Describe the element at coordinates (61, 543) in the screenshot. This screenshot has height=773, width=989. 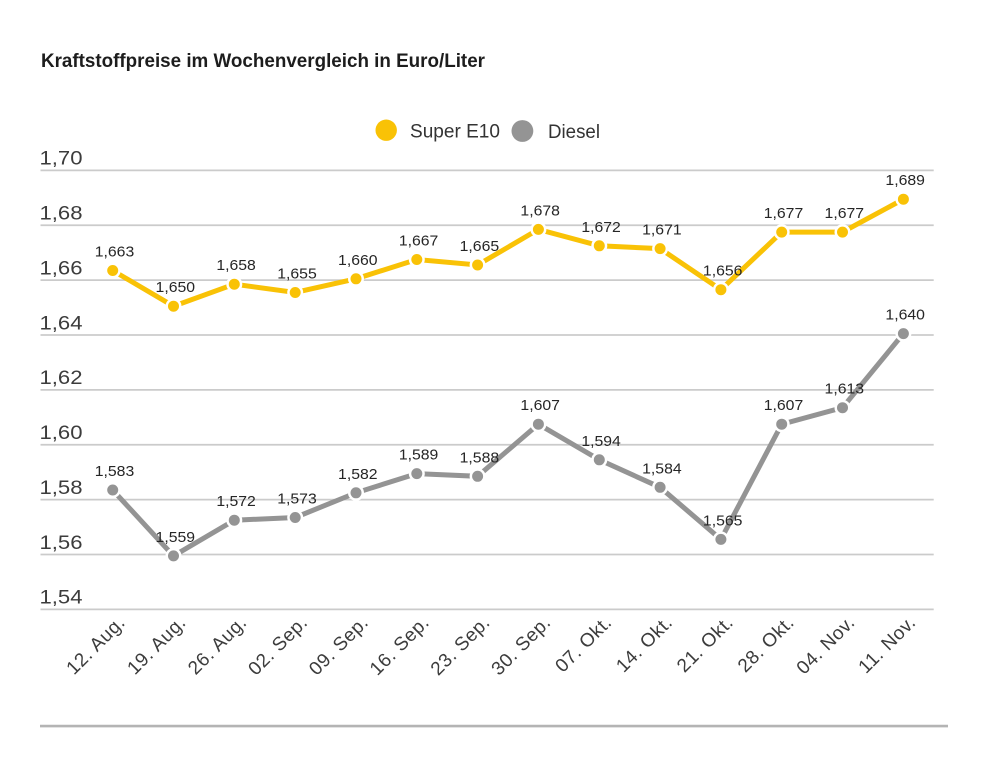
I see `svg-text: 1,56` at that location.